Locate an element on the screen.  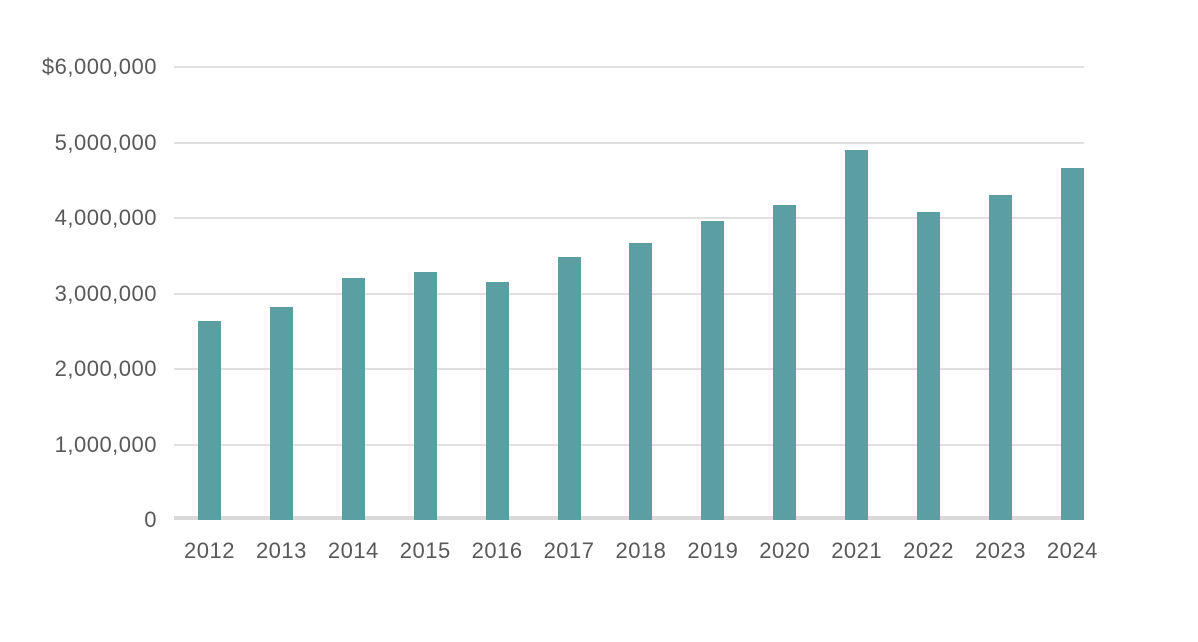
bar-2024 is located at coordinates (1072, 344).